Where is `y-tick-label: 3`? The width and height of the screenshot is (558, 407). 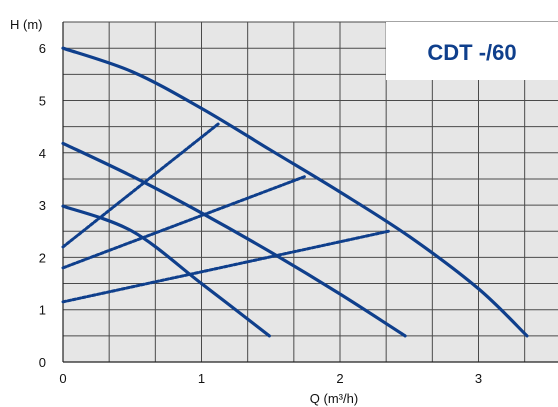
y-tick-label: 3 is located at coordinates (42, 205).